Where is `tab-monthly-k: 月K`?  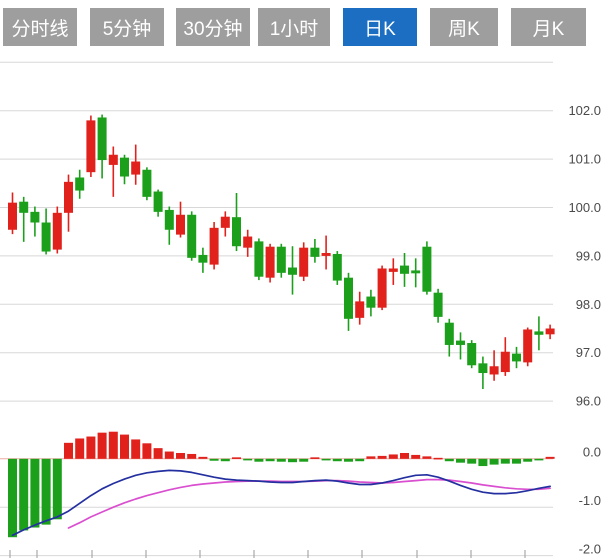
tab-monthly-k: 月K is located at coordinates (548, 27).